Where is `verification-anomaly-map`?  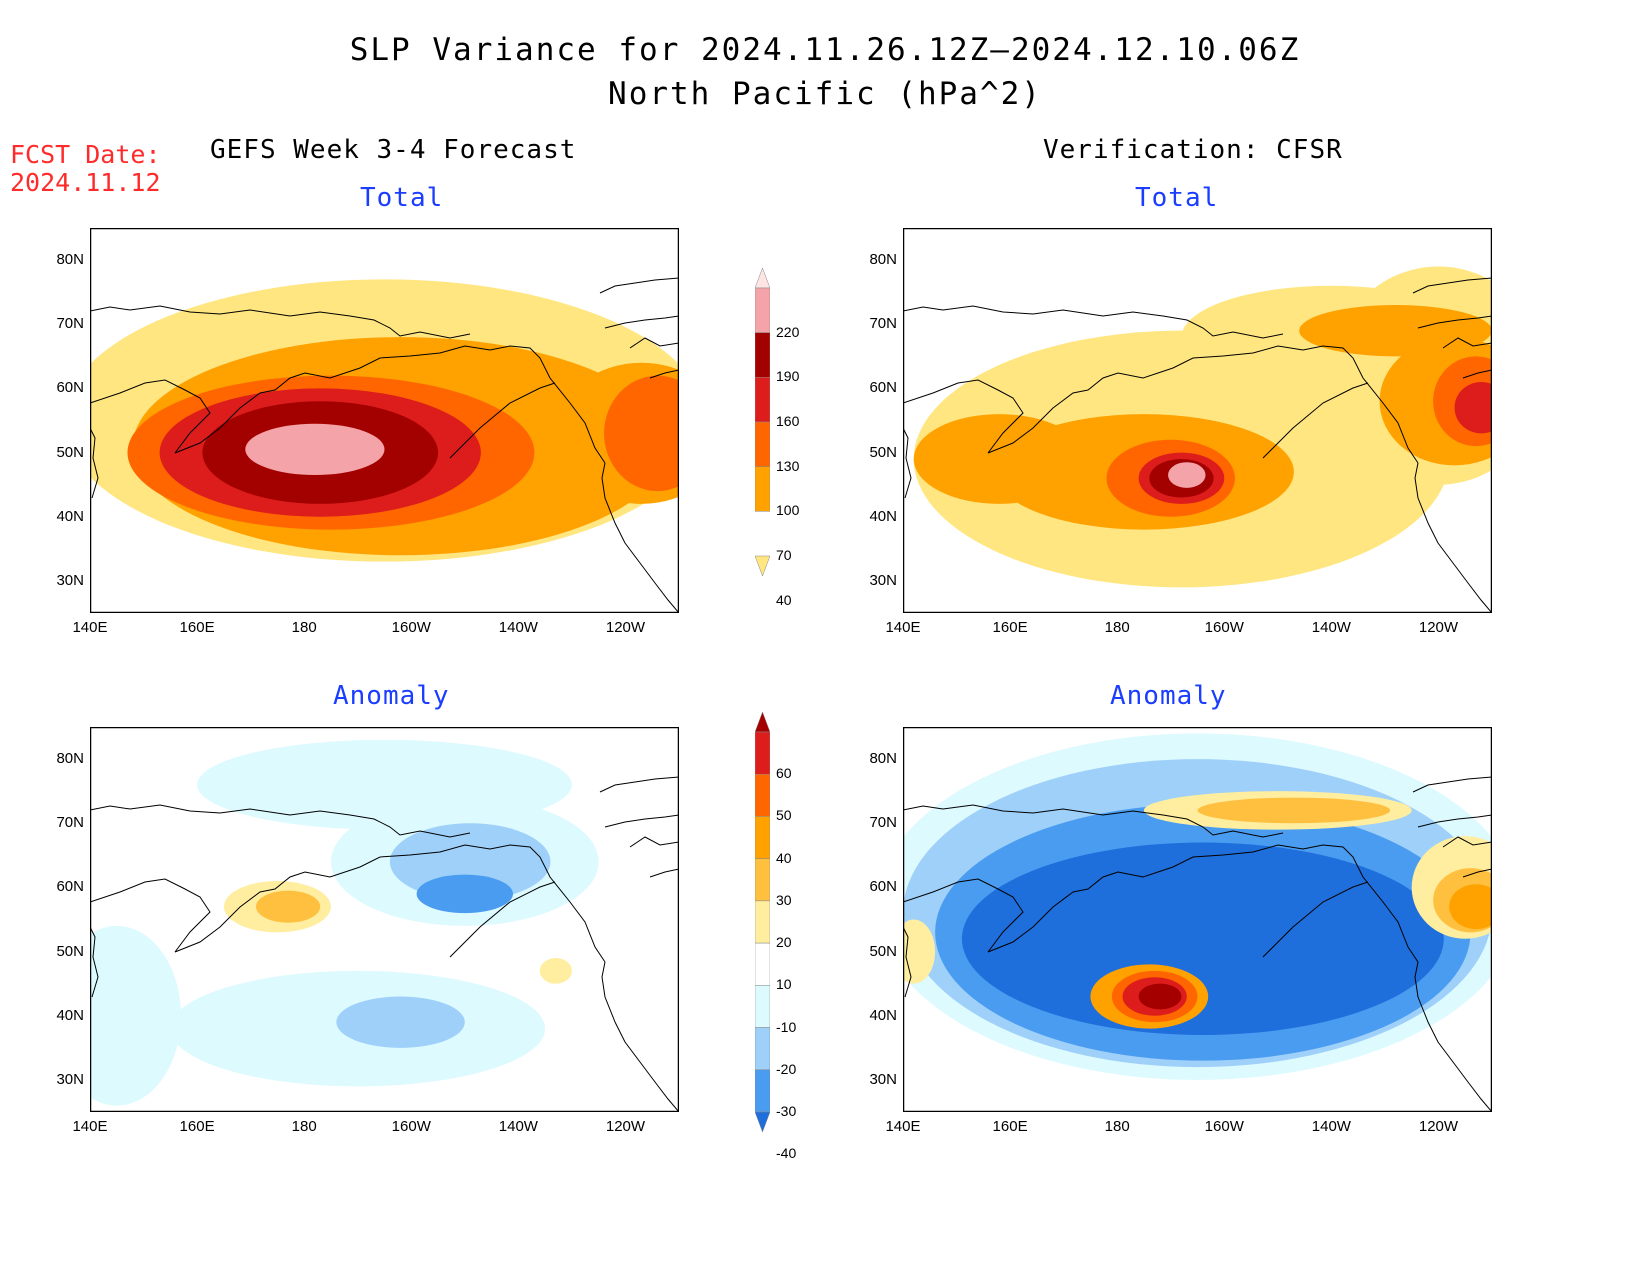 verification-anomaly-map is located at coordinates (1197, 919).